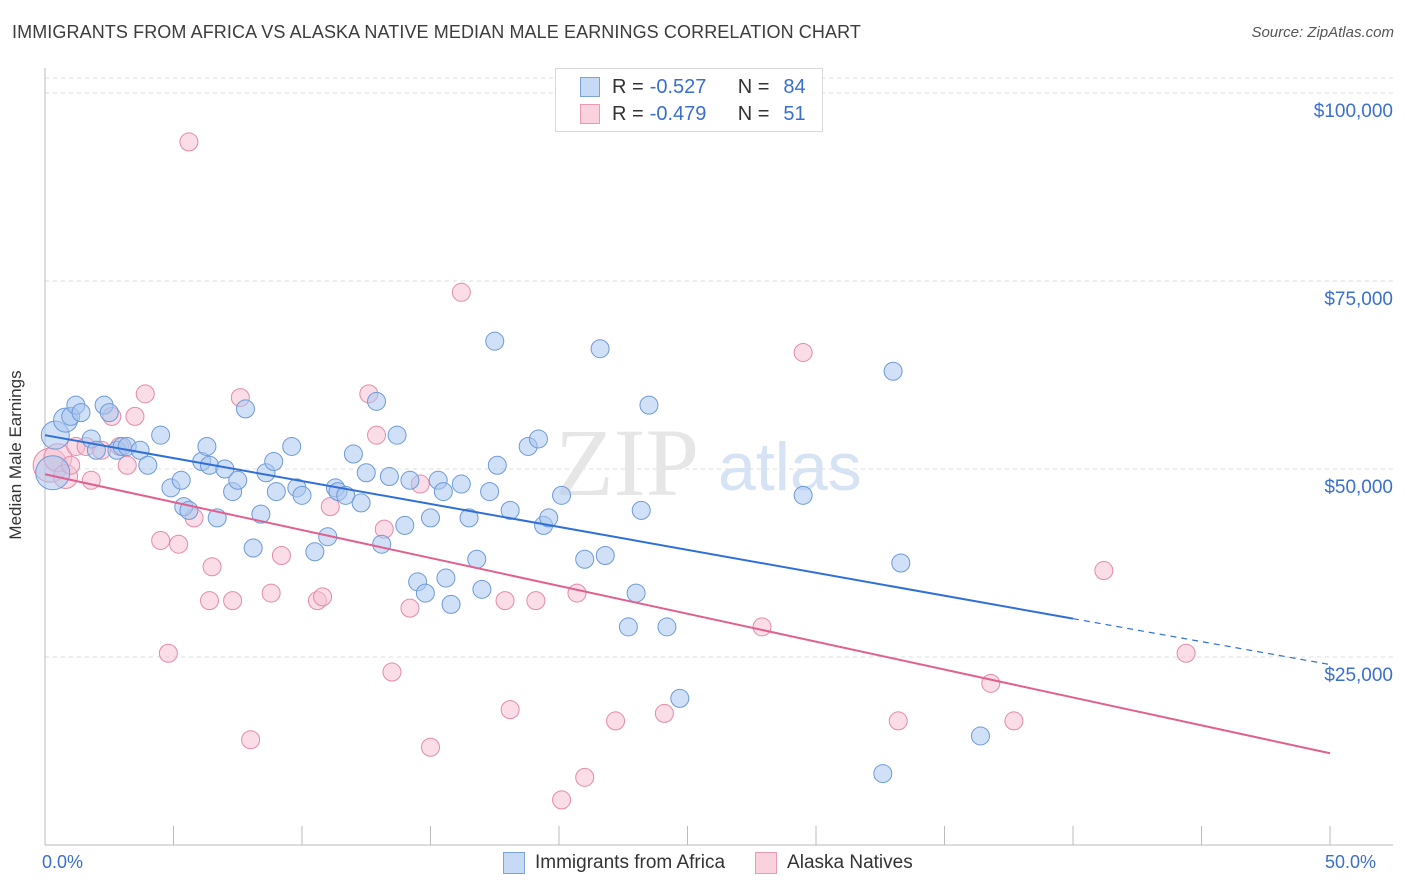 The height and width of the screenshot is (892, 1406). Describe the element at coordinates (514, 863) in the screenshot. I see `legend-swatch-blue` at that location.